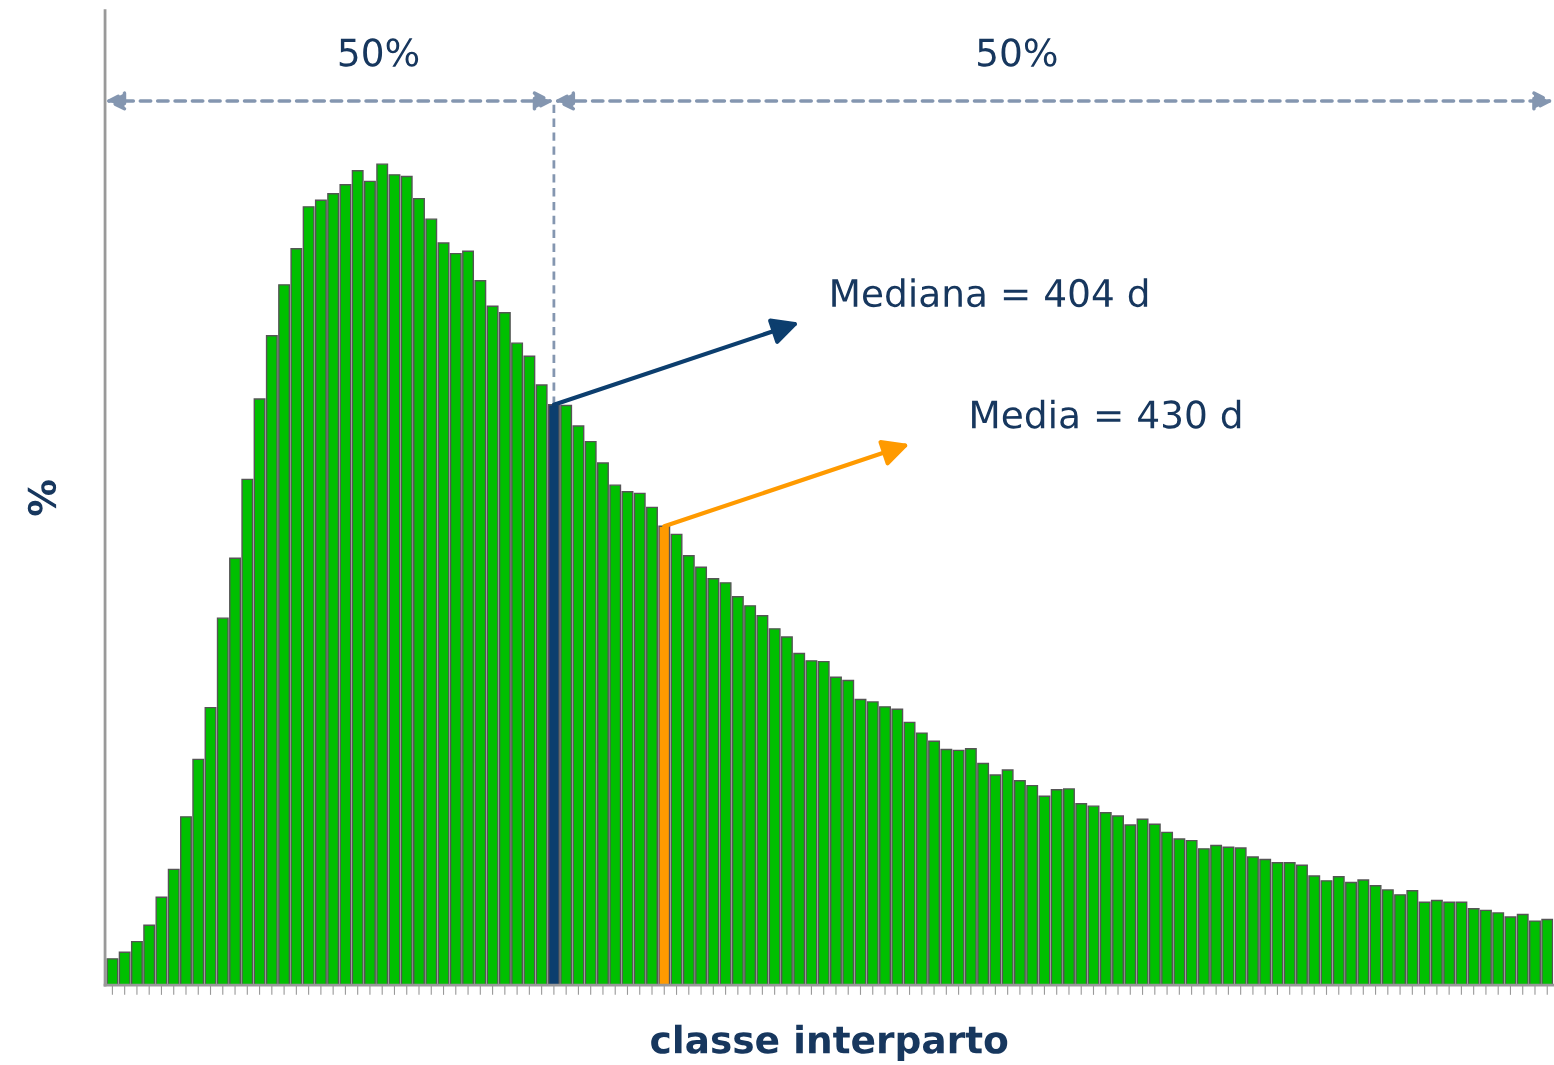 This screenshot has width=1554, height=1065. I want to click on x-axis-title: classe interparto, so click(829, 1042).